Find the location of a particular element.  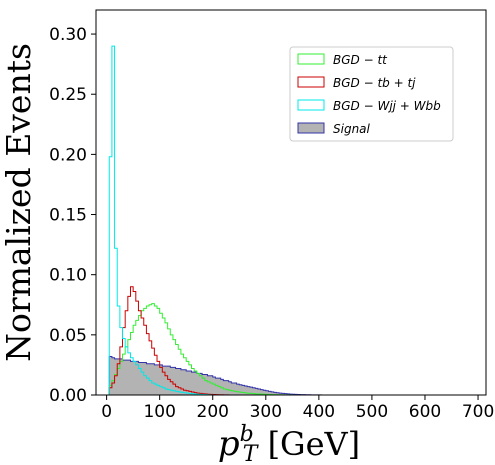

x-tick-label-2: 200 is located at coordinates (213, 412).